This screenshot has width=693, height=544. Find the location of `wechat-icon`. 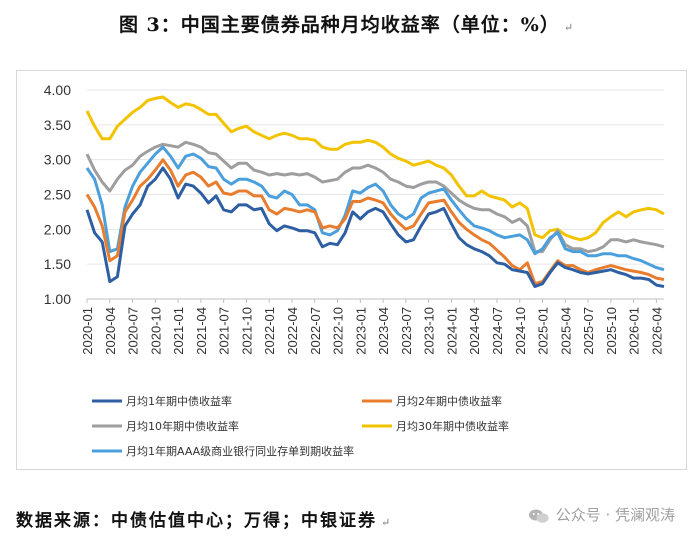

wechat-icon is located at coordinates (539, 516).